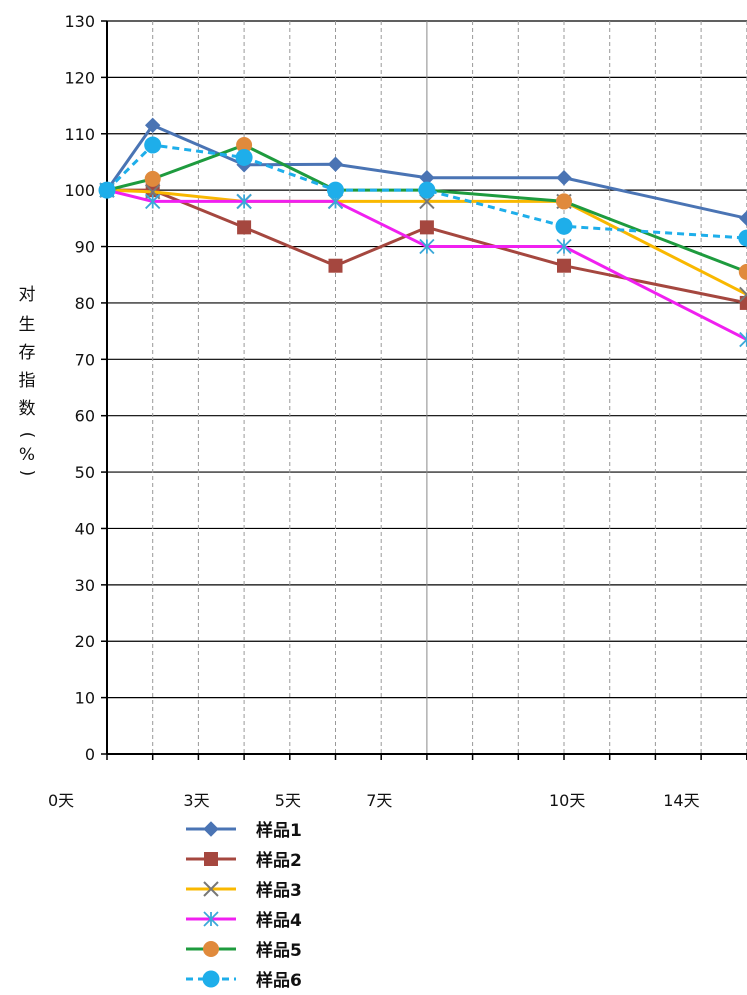 The width and height of the screenshot is (747, 995). What do you see at coordinates (27, 353) in the screenshot?
I see `y-axis-label-char: 存` at bounding box center [27, 353].